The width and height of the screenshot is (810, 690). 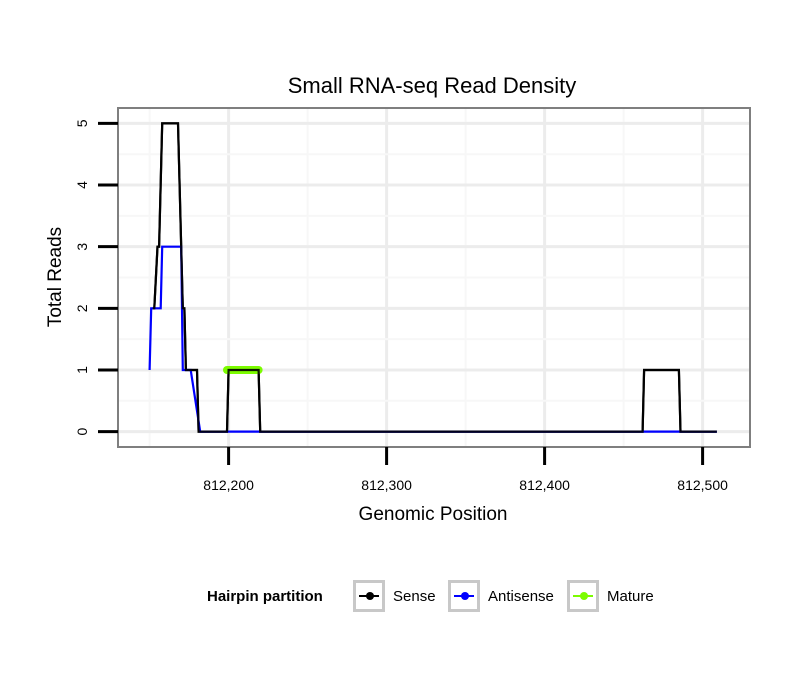 What do you see at coordinates (82, 370) in the screenshot?
I see `y-tick-label: 1` at bounding box center [82, 370].